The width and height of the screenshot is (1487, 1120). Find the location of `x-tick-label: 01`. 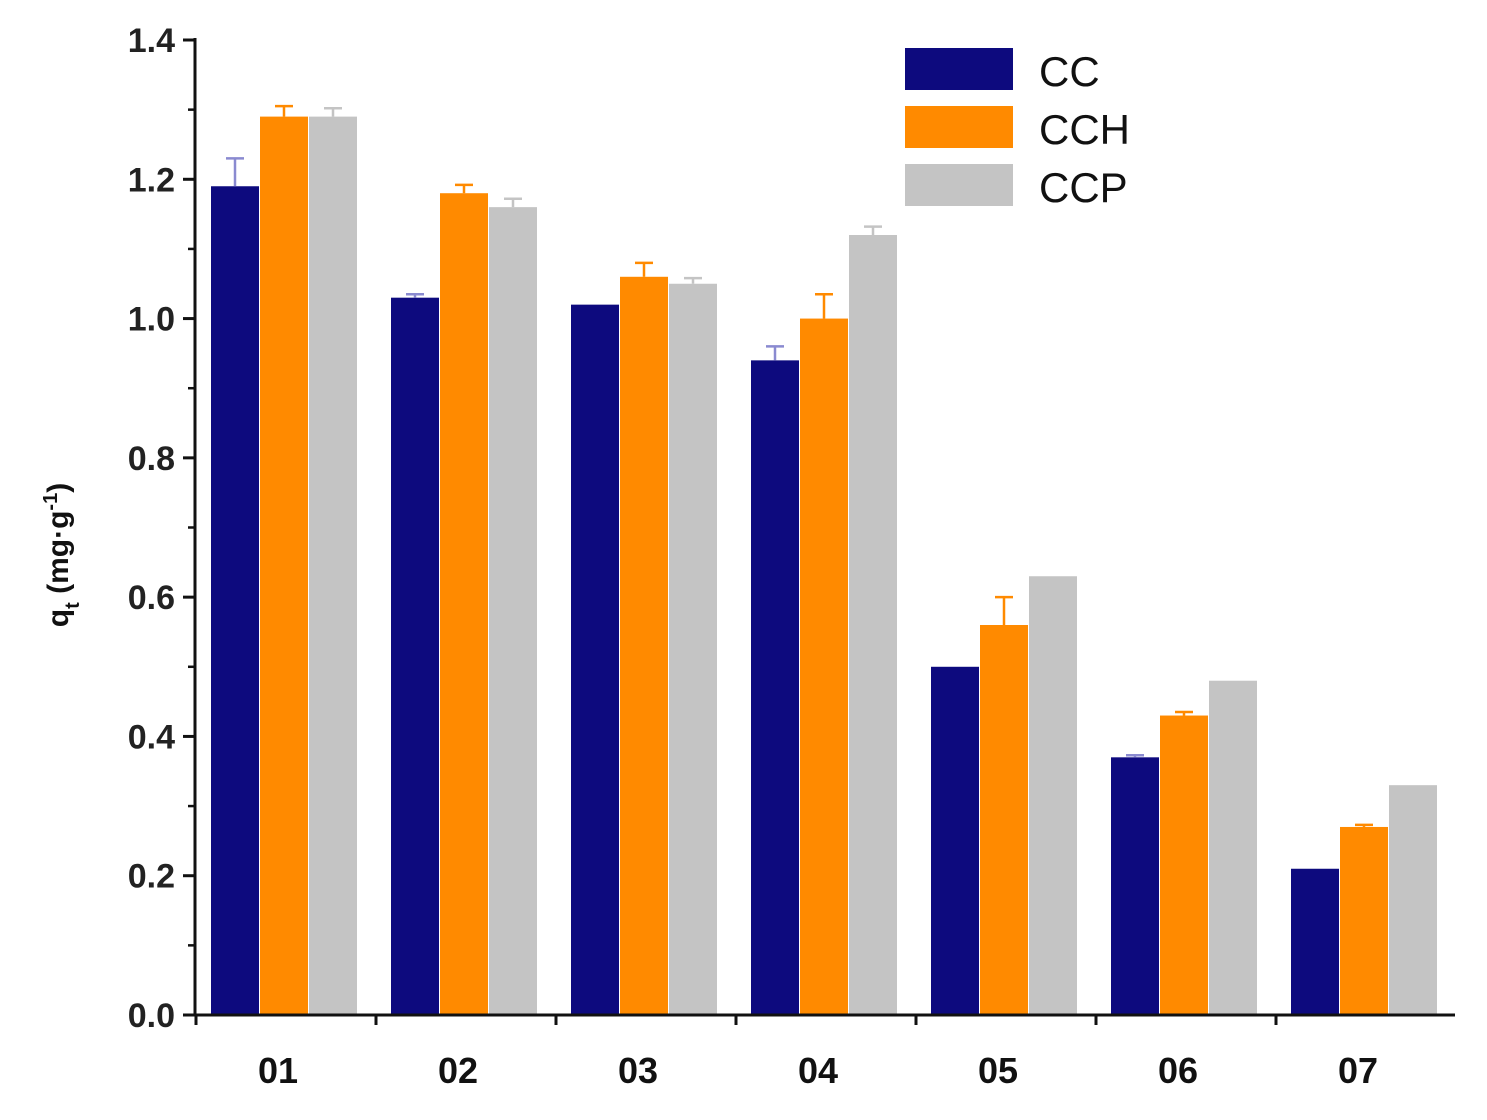

x-tick-label: 01 is located at coordinates (278, 1070).